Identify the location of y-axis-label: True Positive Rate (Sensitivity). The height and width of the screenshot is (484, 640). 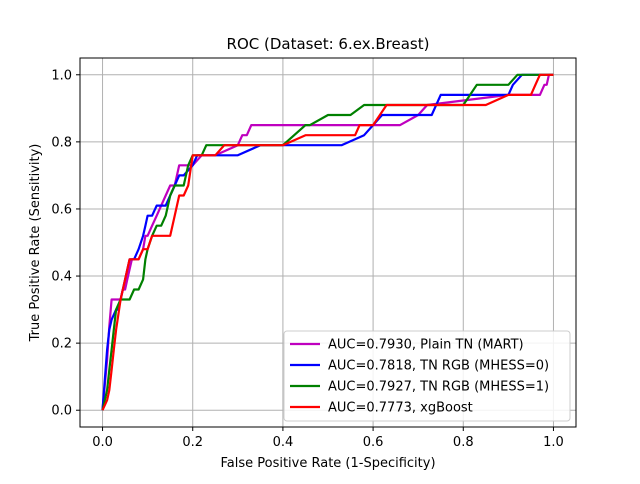
(35, 243).